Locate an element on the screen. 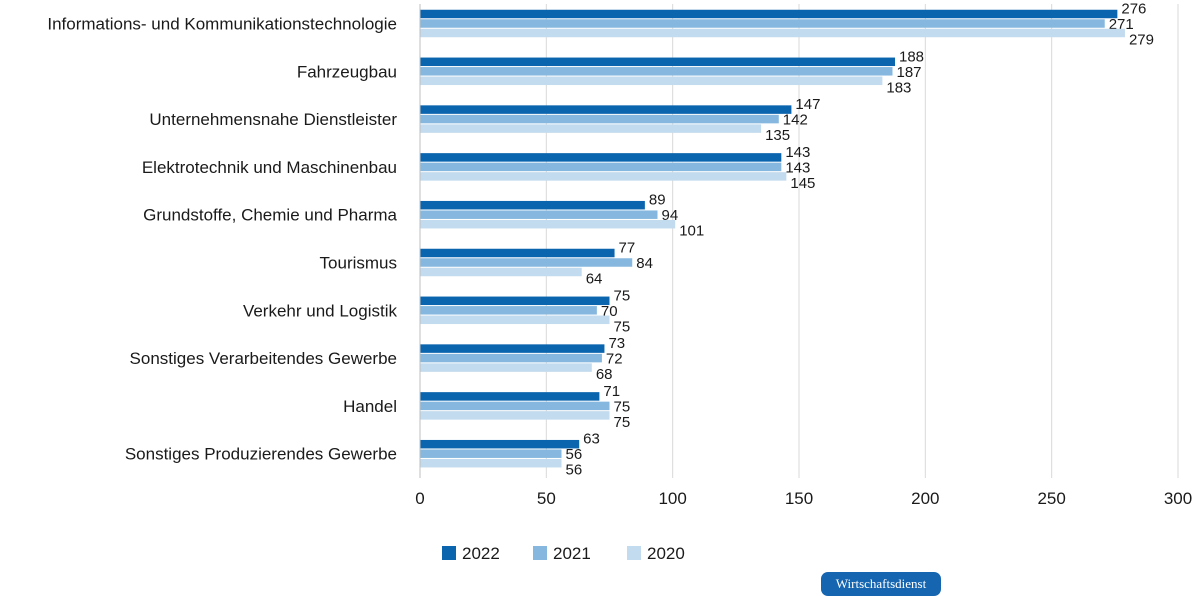 The width and height of the screenshot is (1200, 596). legend-label: 2021 is located at coordinates (572, 553).